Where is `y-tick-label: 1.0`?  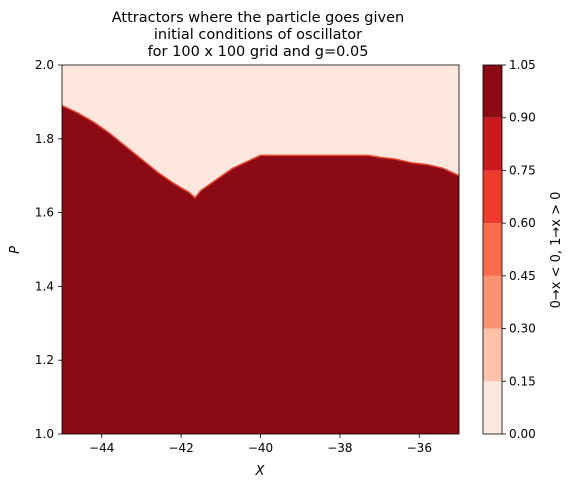 y-tick-label: 1.0 is located at coordinates (44, 434).